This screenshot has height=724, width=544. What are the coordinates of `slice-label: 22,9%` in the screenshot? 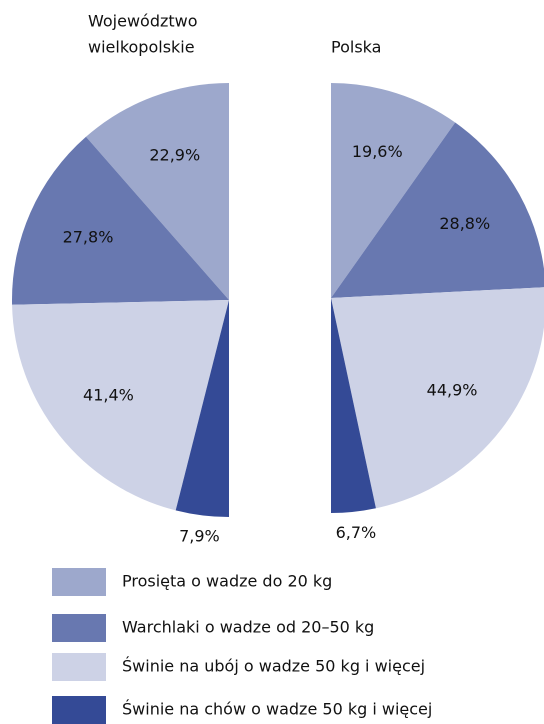 It's located at (174, 154).